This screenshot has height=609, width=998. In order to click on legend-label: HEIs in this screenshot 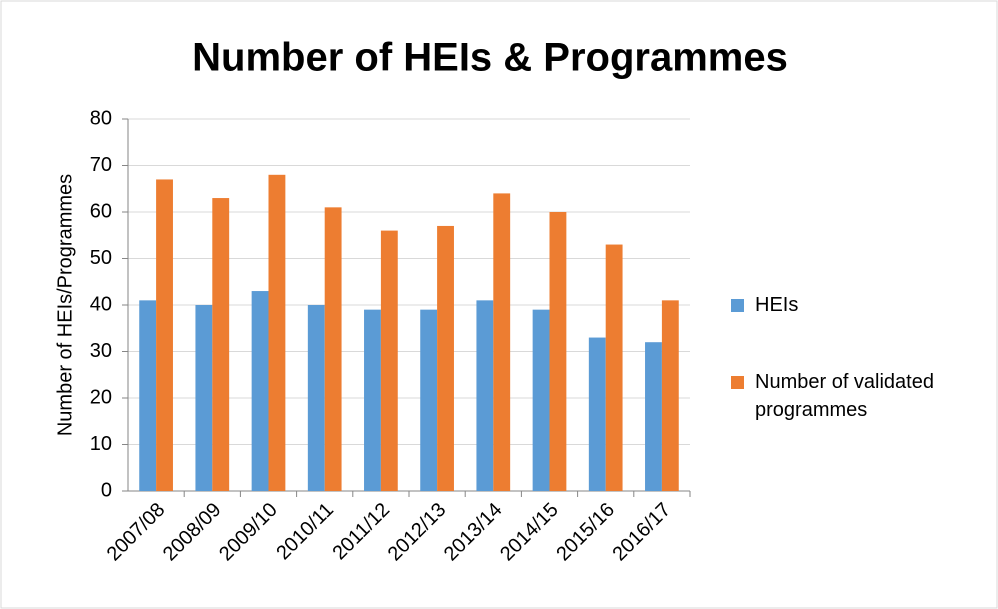, I will do `click(777, 305)`.